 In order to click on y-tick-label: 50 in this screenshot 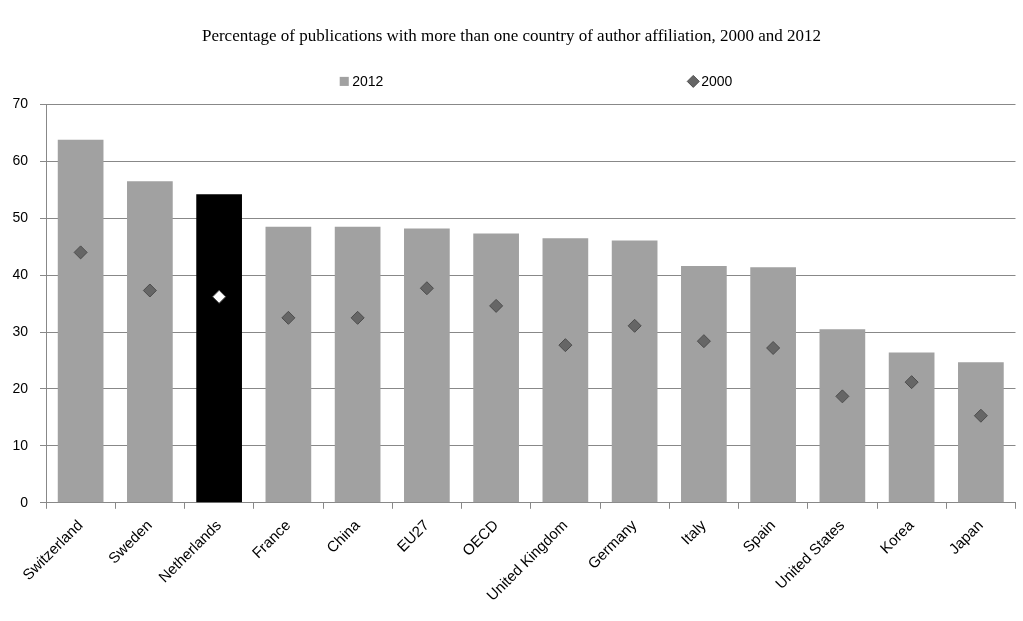, I will do `click(20, 217)`.